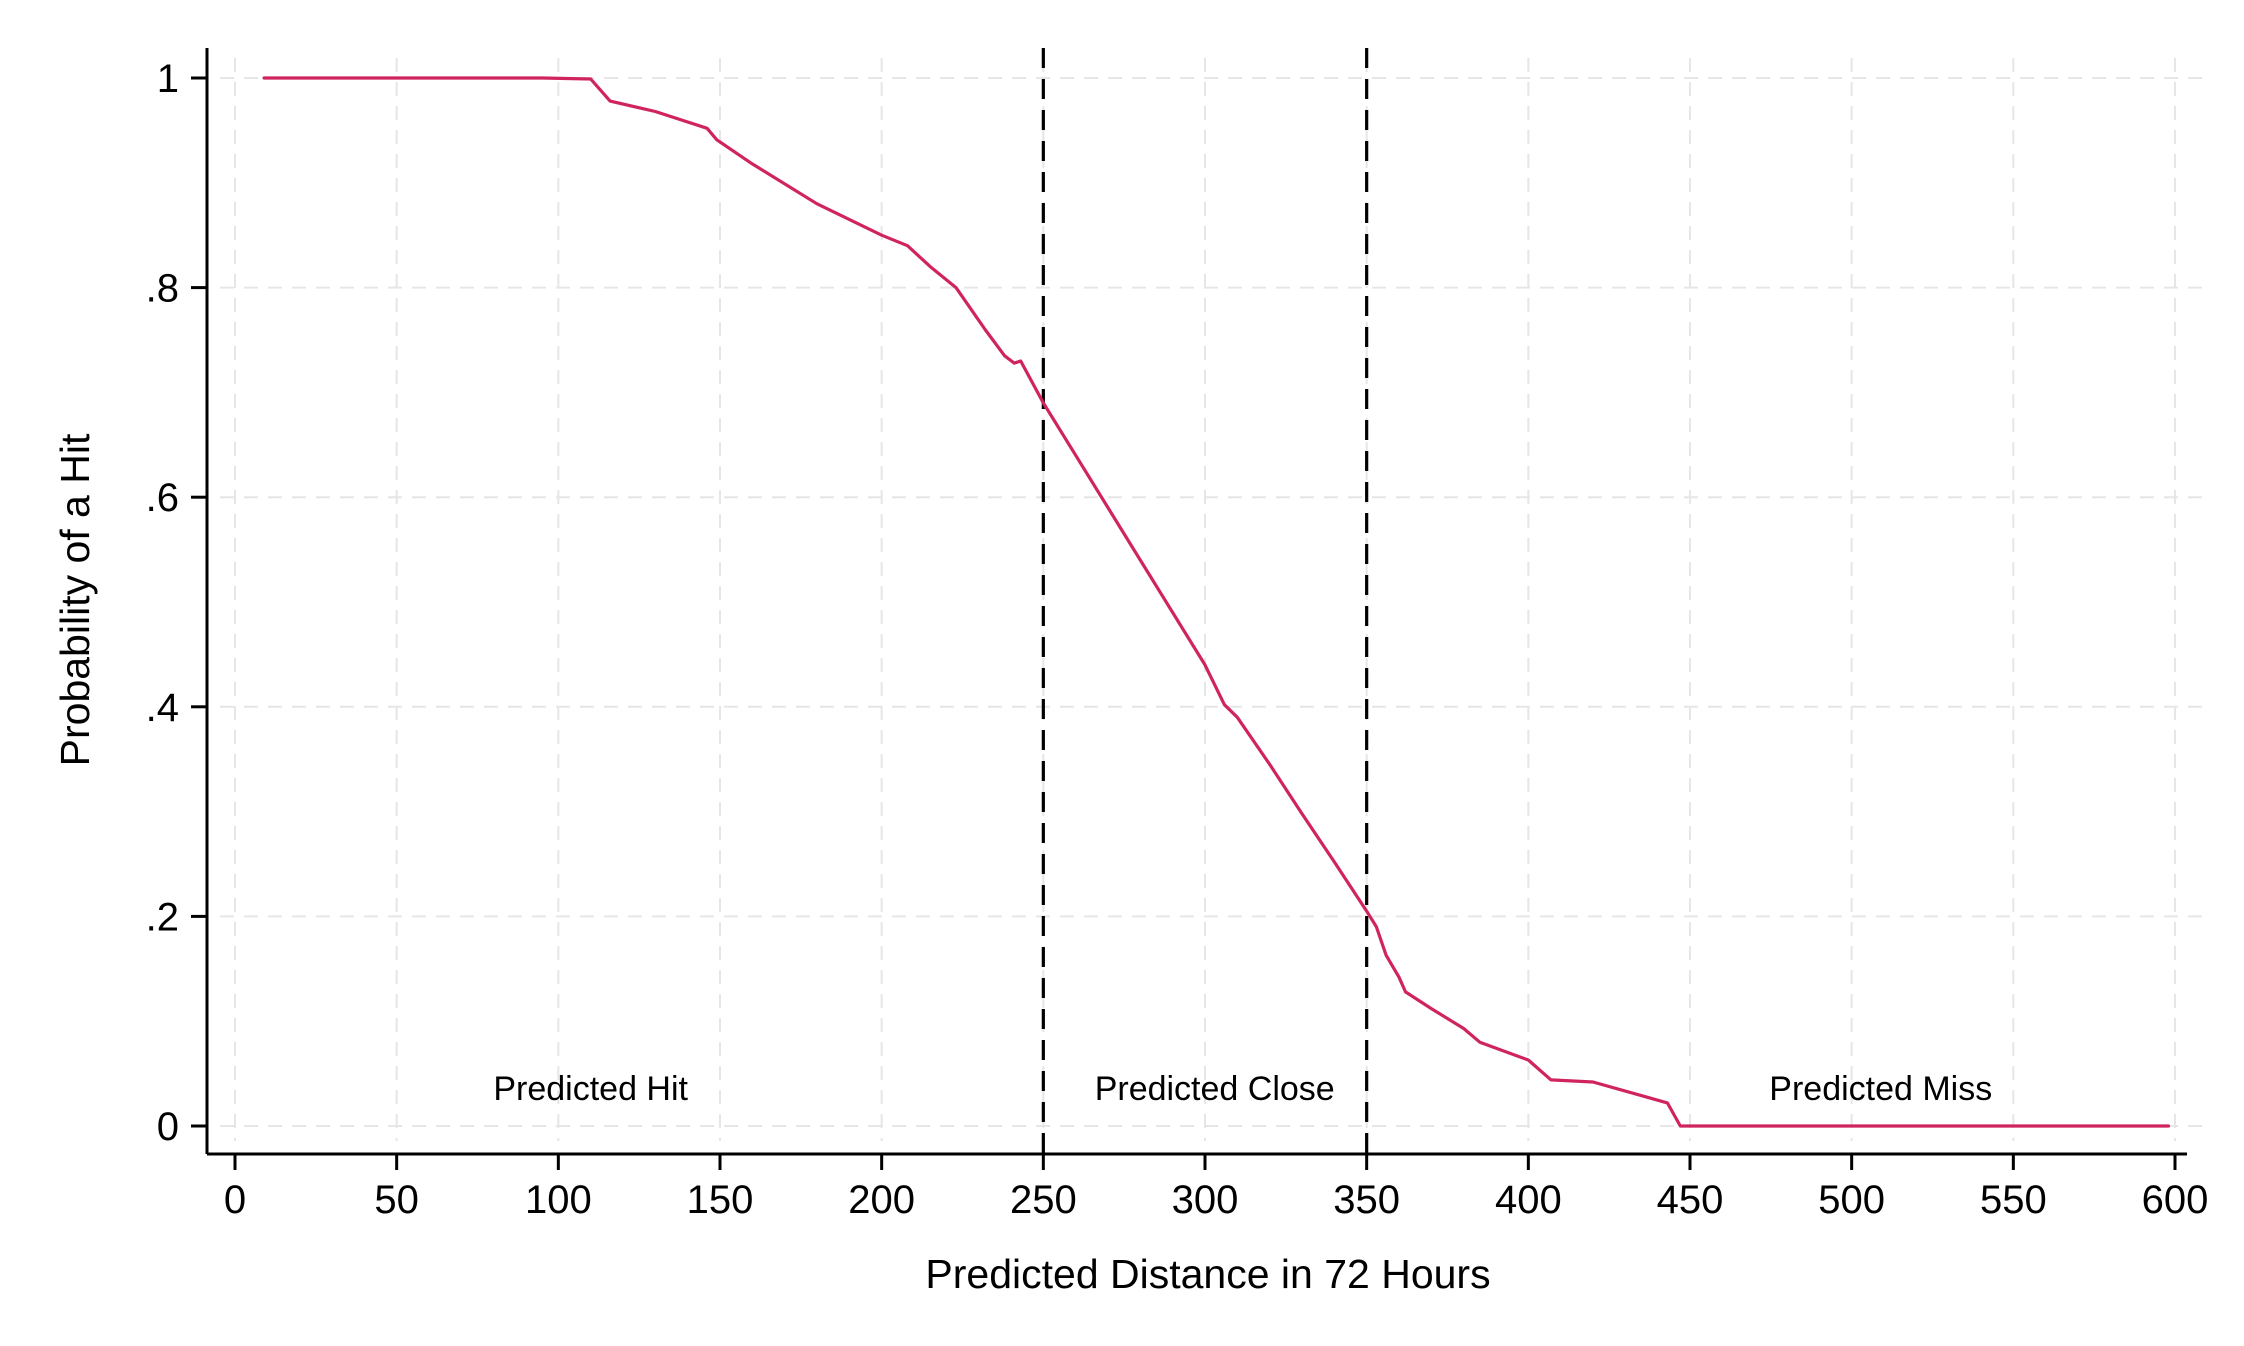 The width and height of the screenshot is (2244, 1346). I want to click on annotation-label: Predicted Close, so click(1215, 1089).